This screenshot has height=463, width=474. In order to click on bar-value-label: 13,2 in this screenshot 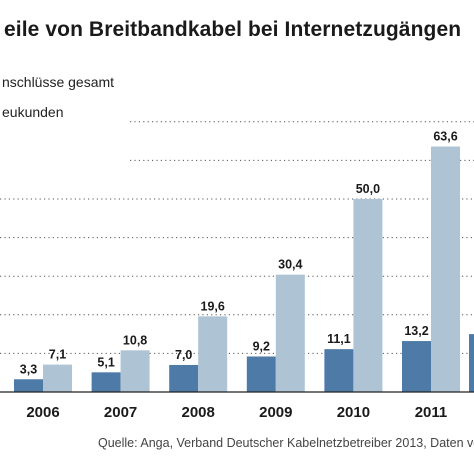, I will do `click(416, 331)`.